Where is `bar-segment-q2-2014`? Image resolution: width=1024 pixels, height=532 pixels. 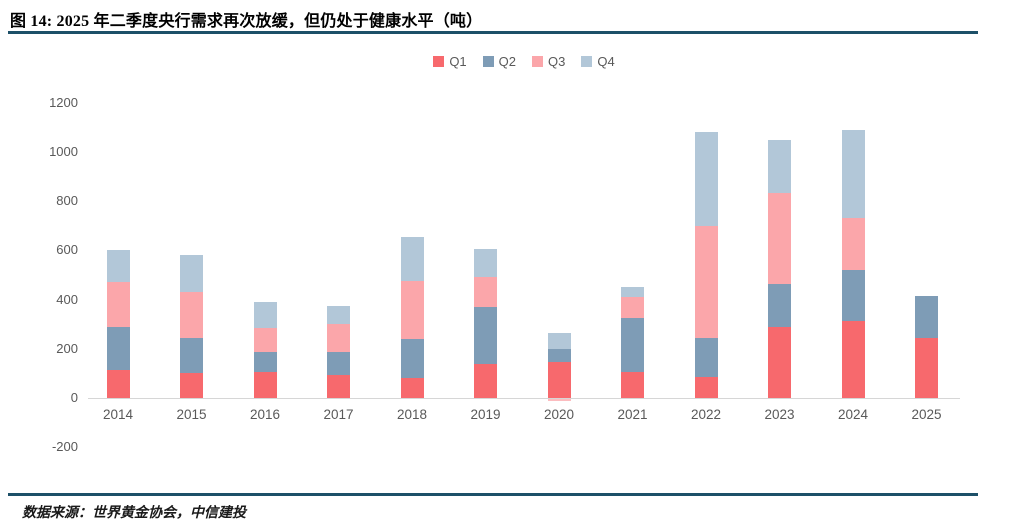
bar-segment-q2-2014 is located at coordinates (118, 348).